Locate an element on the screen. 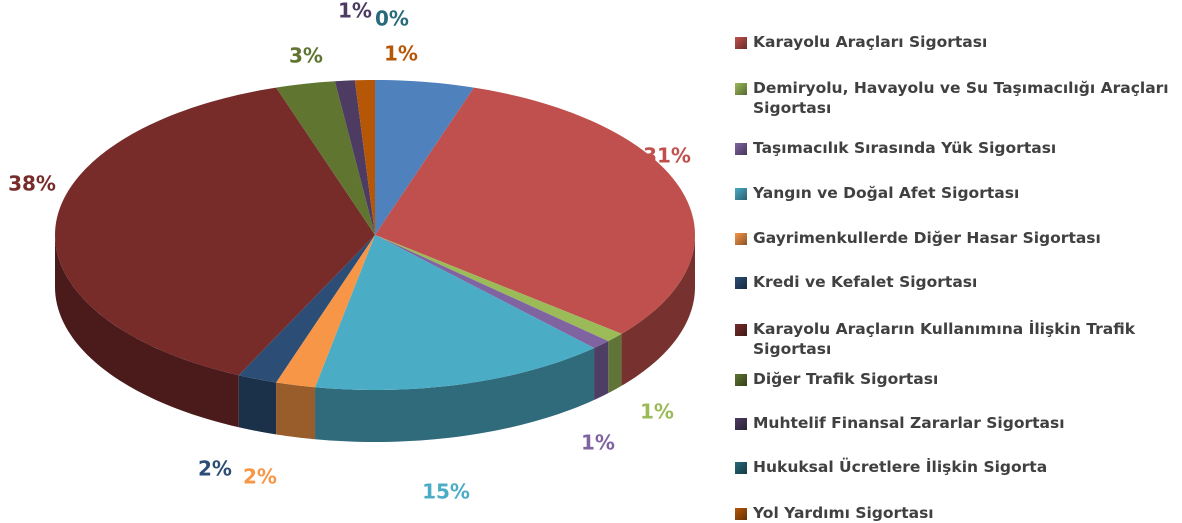 The width and height of the screenshot is (1182, 523). legend-label: Yol Yardımı Sigortası is located at coordinates (843, 513).